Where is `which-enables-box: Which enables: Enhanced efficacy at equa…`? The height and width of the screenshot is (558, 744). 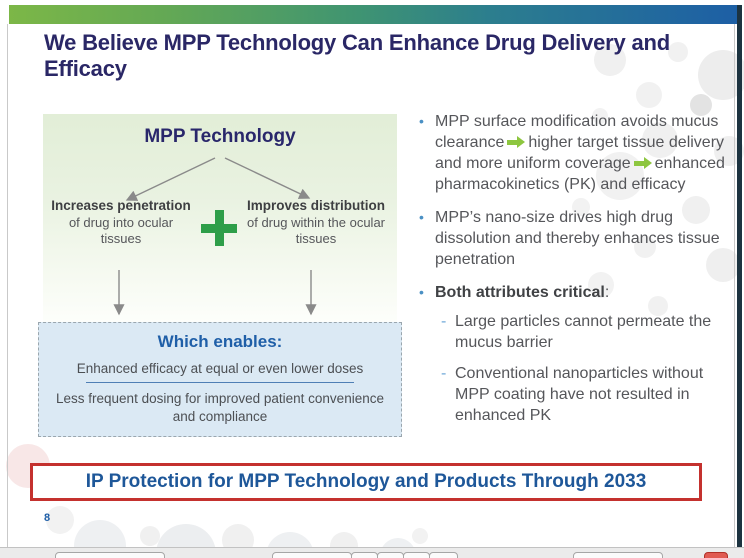 which-enables-box: Which enables: Enhanced efficacy at equa… is located at coordinates (220, 379).